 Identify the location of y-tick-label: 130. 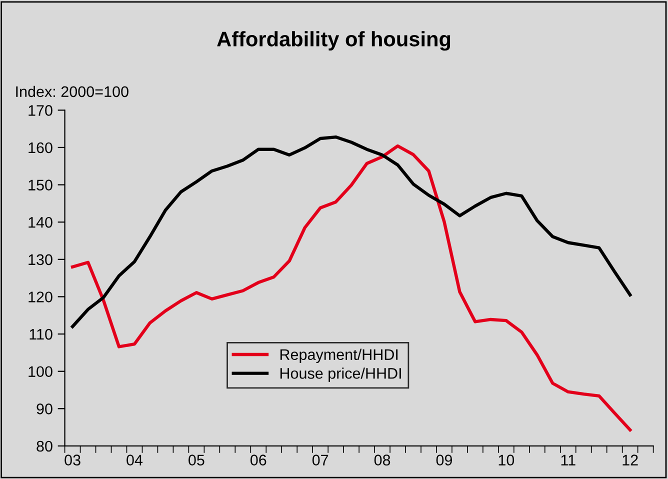
(40, 260).